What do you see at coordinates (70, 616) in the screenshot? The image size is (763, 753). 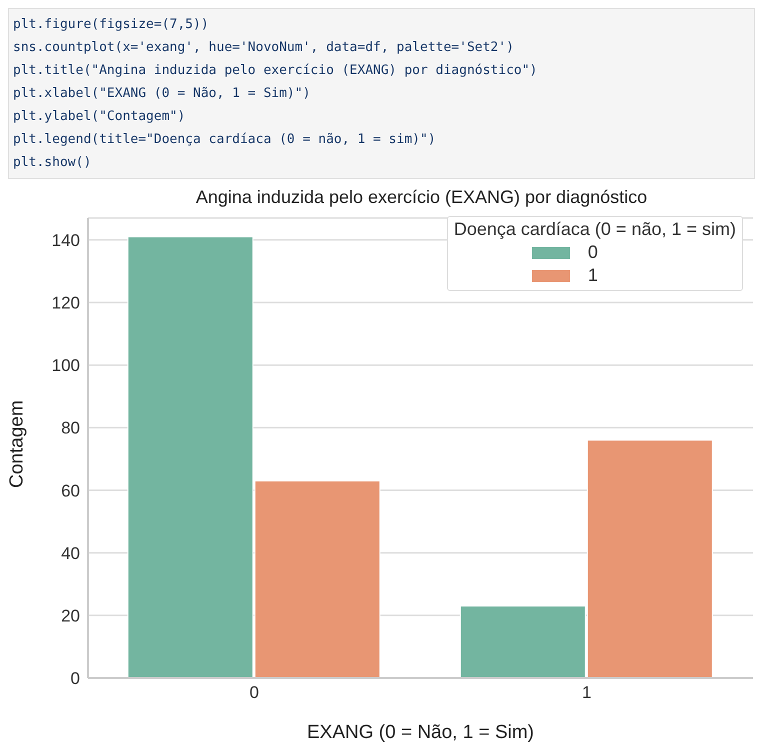 I see `y-tick-label: 20` at bounding box center [70, 616].